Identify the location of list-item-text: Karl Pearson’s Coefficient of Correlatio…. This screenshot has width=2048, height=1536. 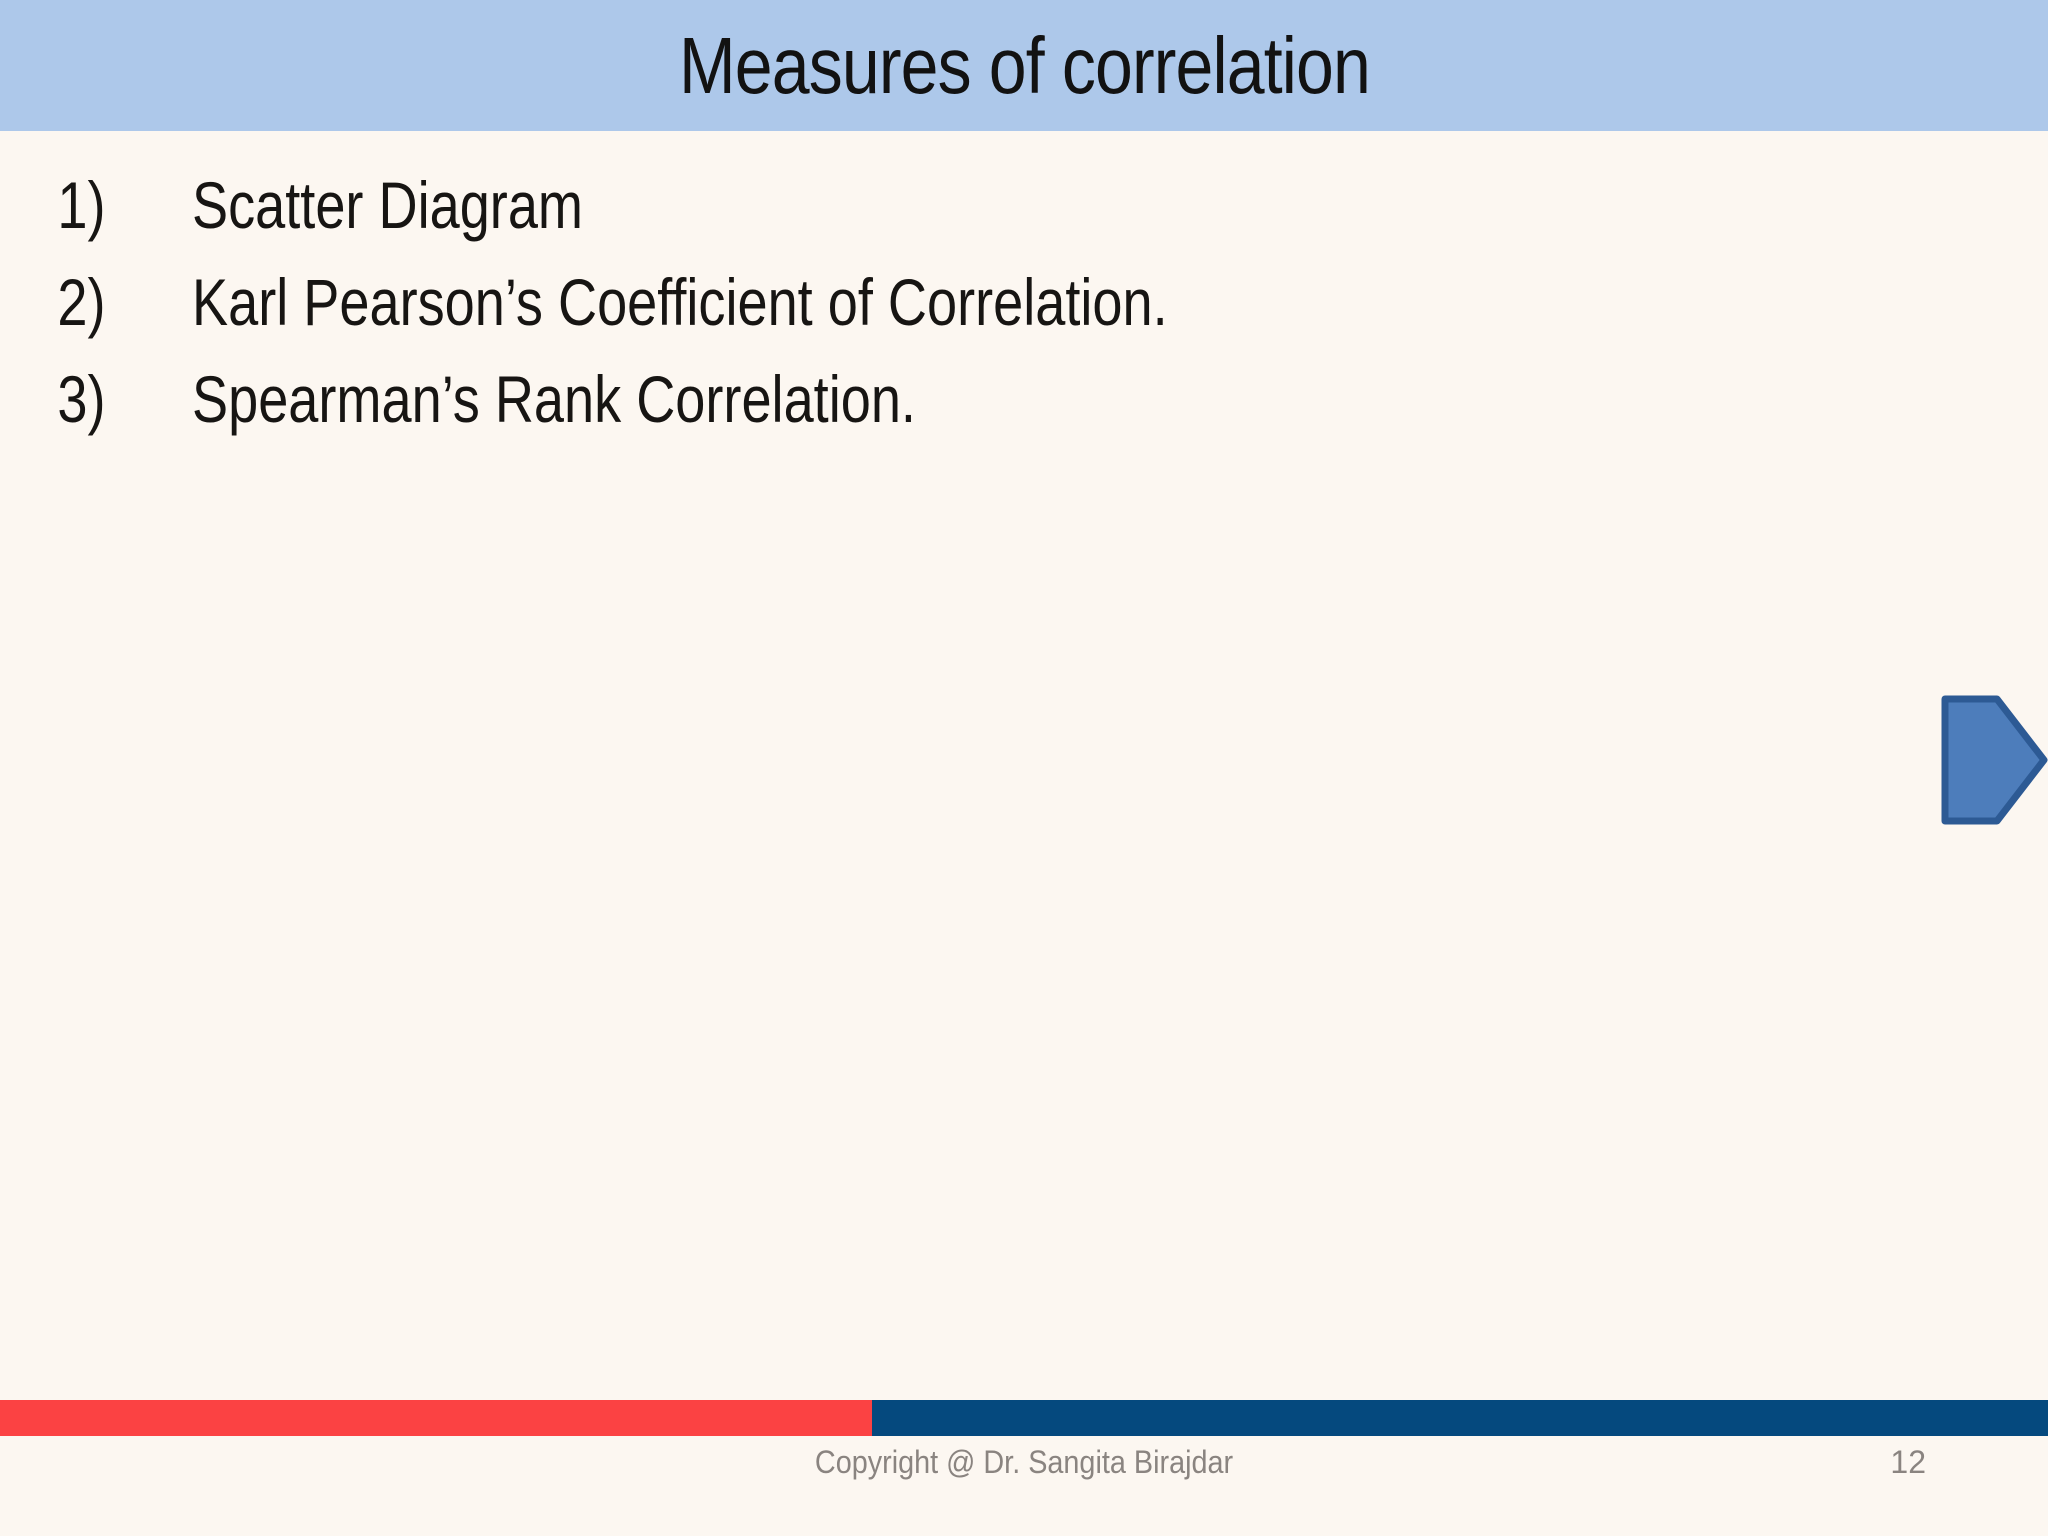
(680, 301).